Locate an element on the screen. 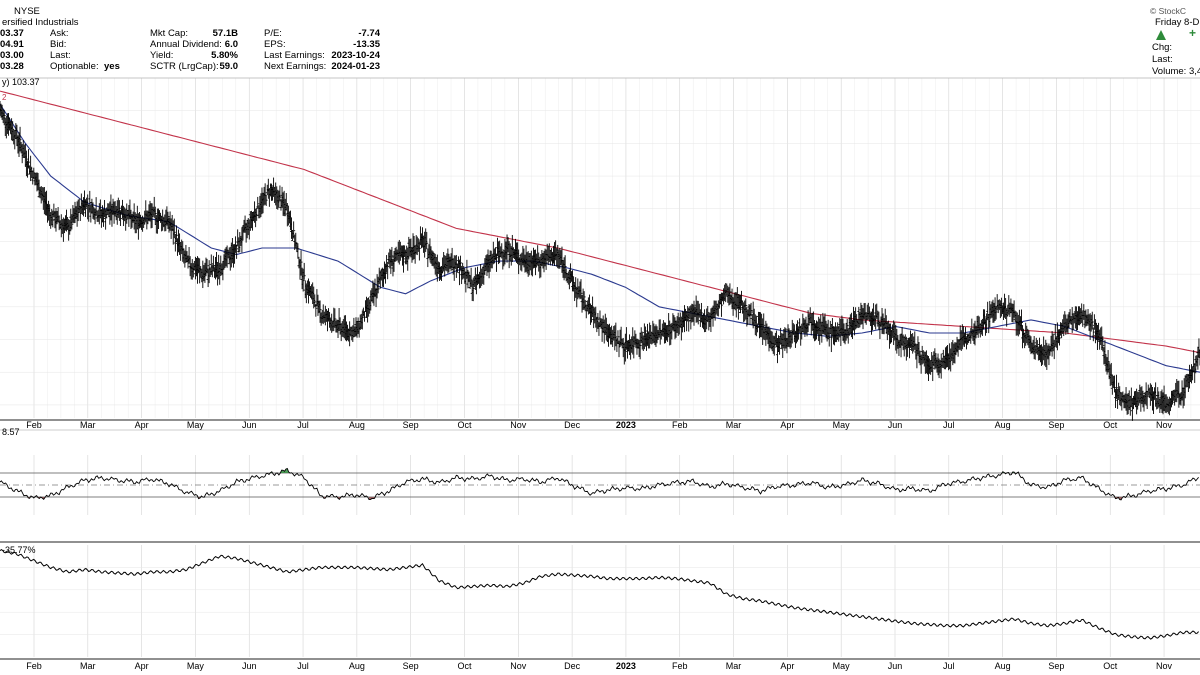 This screenshot has width=1200, height=675. header-value-4: 03.28 is located at coordinates (12, 66).